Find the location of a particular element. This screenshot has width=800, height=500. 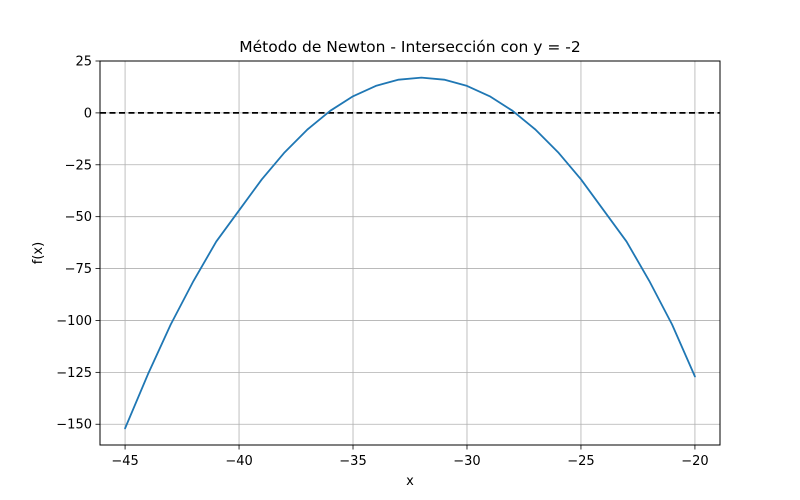

x-axis-label: x is located at coordinates (410, 481).